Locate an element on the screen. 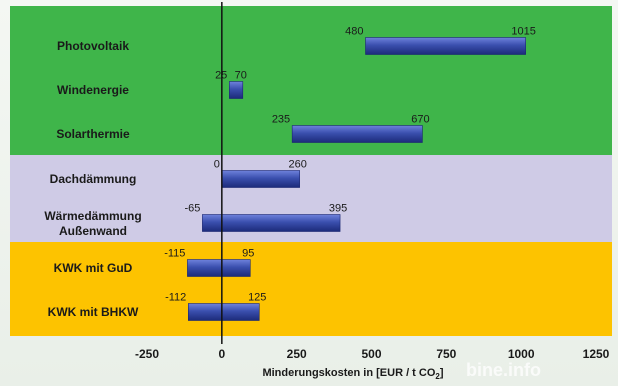 The image size is (618, 386). category-label: Dachdämmung is located at coordinates (93, 179).